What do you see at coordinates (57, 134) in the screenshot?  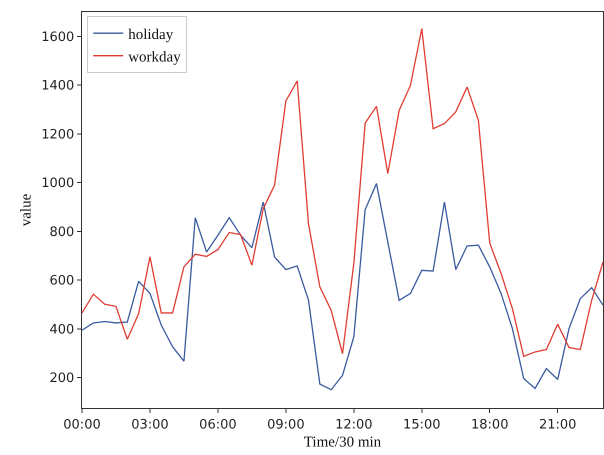 I see `y-tick-label: 1200` at bounding box center [57, 134].